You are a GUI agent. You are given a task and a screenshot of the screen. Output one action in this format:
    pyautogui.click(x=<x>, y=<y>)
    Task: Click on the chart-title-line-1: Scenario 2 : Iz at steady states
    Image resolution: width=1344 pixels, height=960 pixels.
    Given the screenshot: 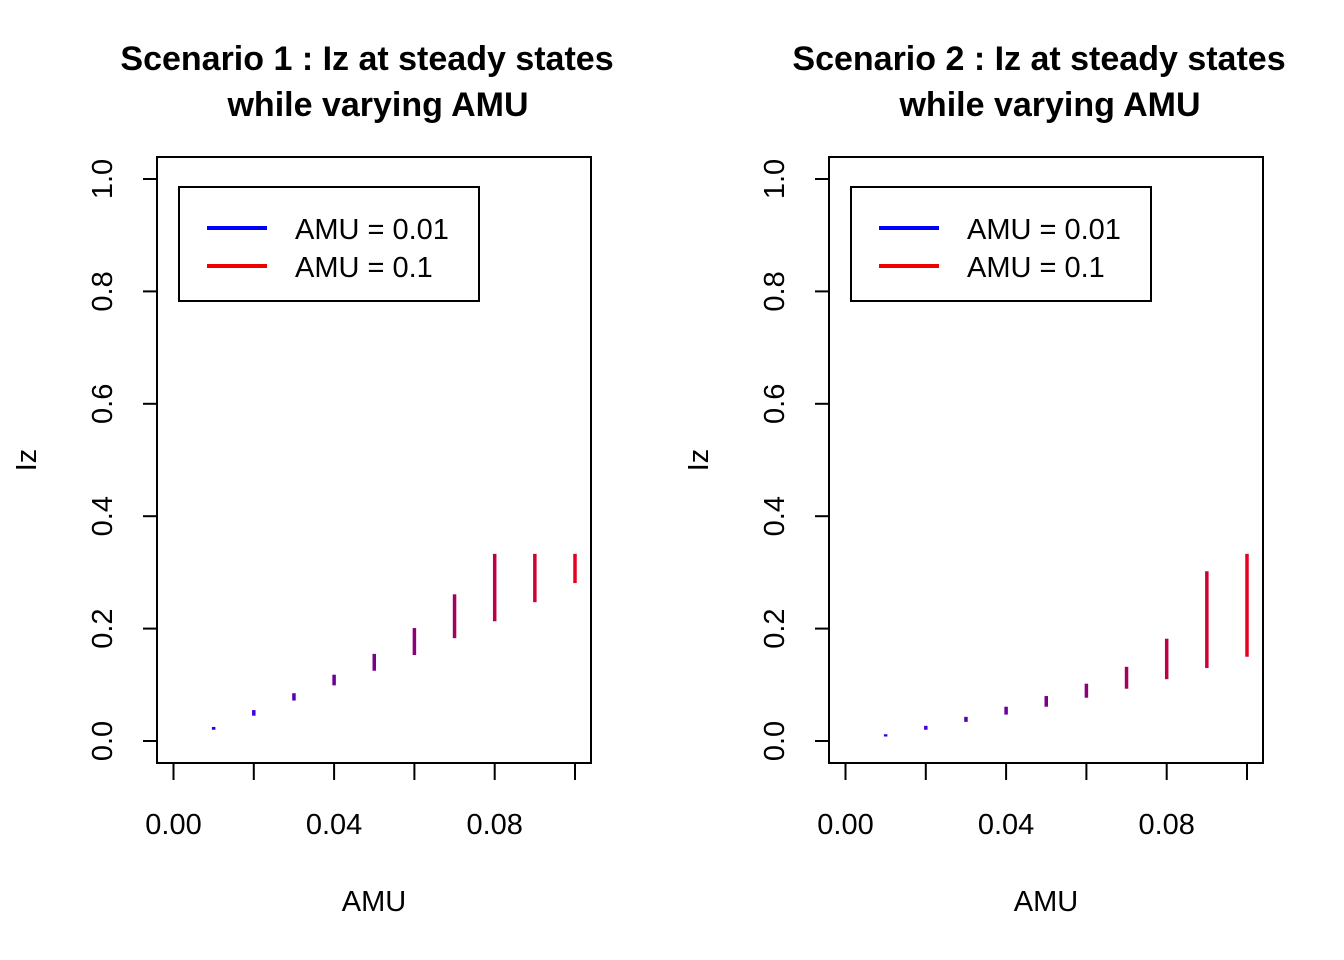 What is the action you would take?
    pyautogui.click(x=1038, y=59)
    